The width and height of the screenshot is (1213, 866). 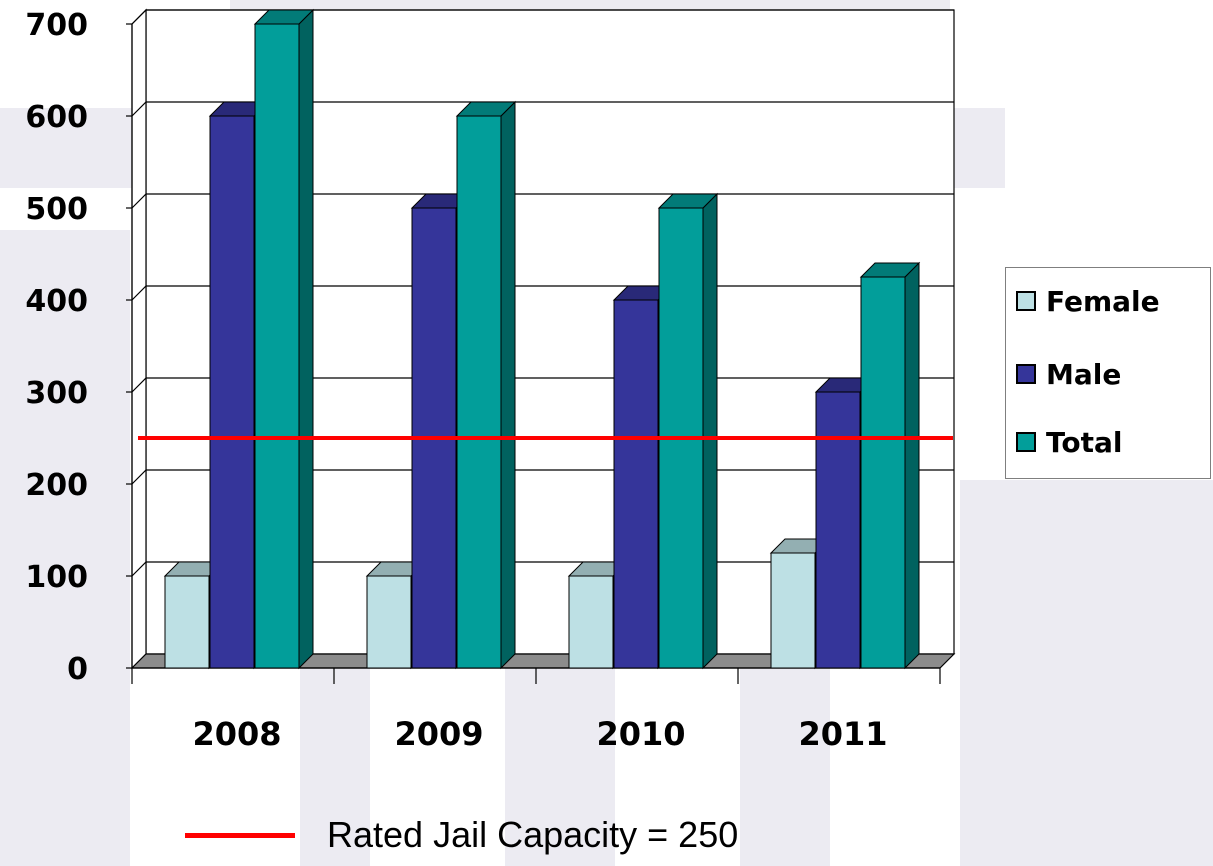 I want to click on legend-item-male: Male, so click(x=1068, y=374).